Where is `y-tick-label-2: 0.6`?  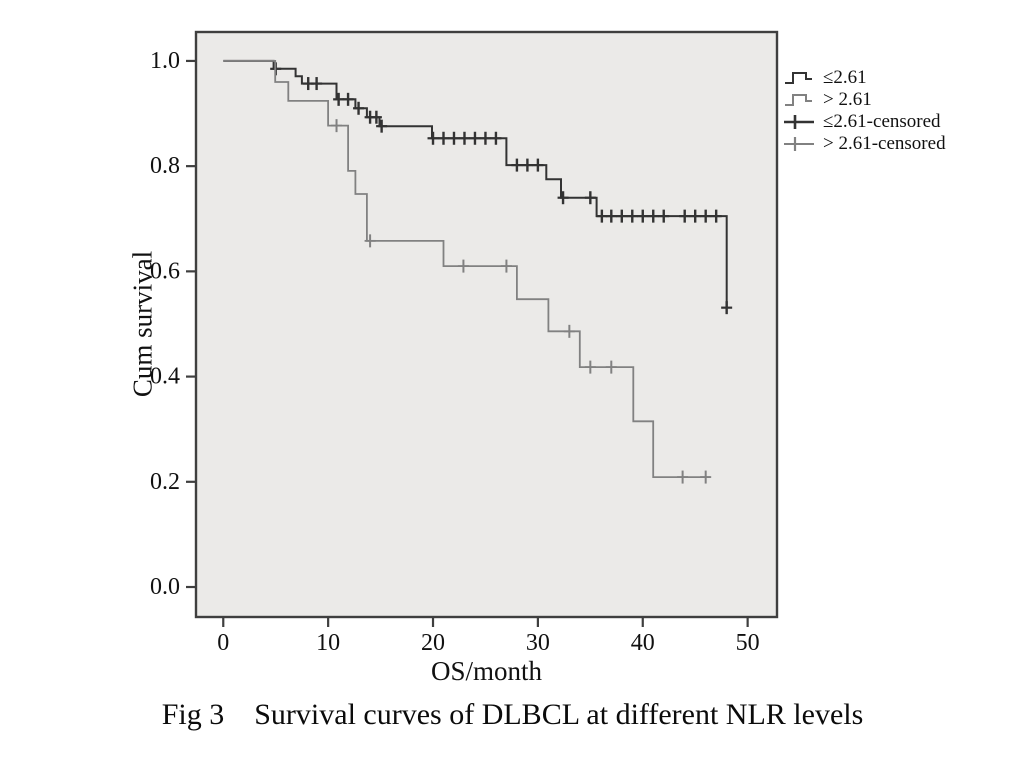
y-tick-label-2: 0.6 is located at coordinates (165, 271).